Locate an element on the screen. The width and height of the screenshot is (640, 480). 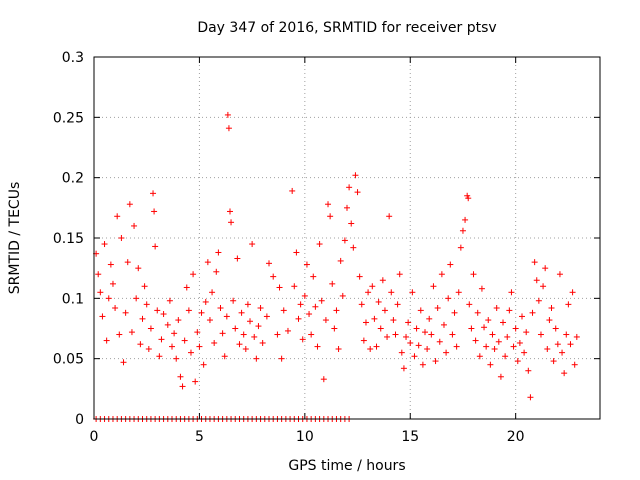
y-tick-label: 0.3 is located at coordinates (73, 58).